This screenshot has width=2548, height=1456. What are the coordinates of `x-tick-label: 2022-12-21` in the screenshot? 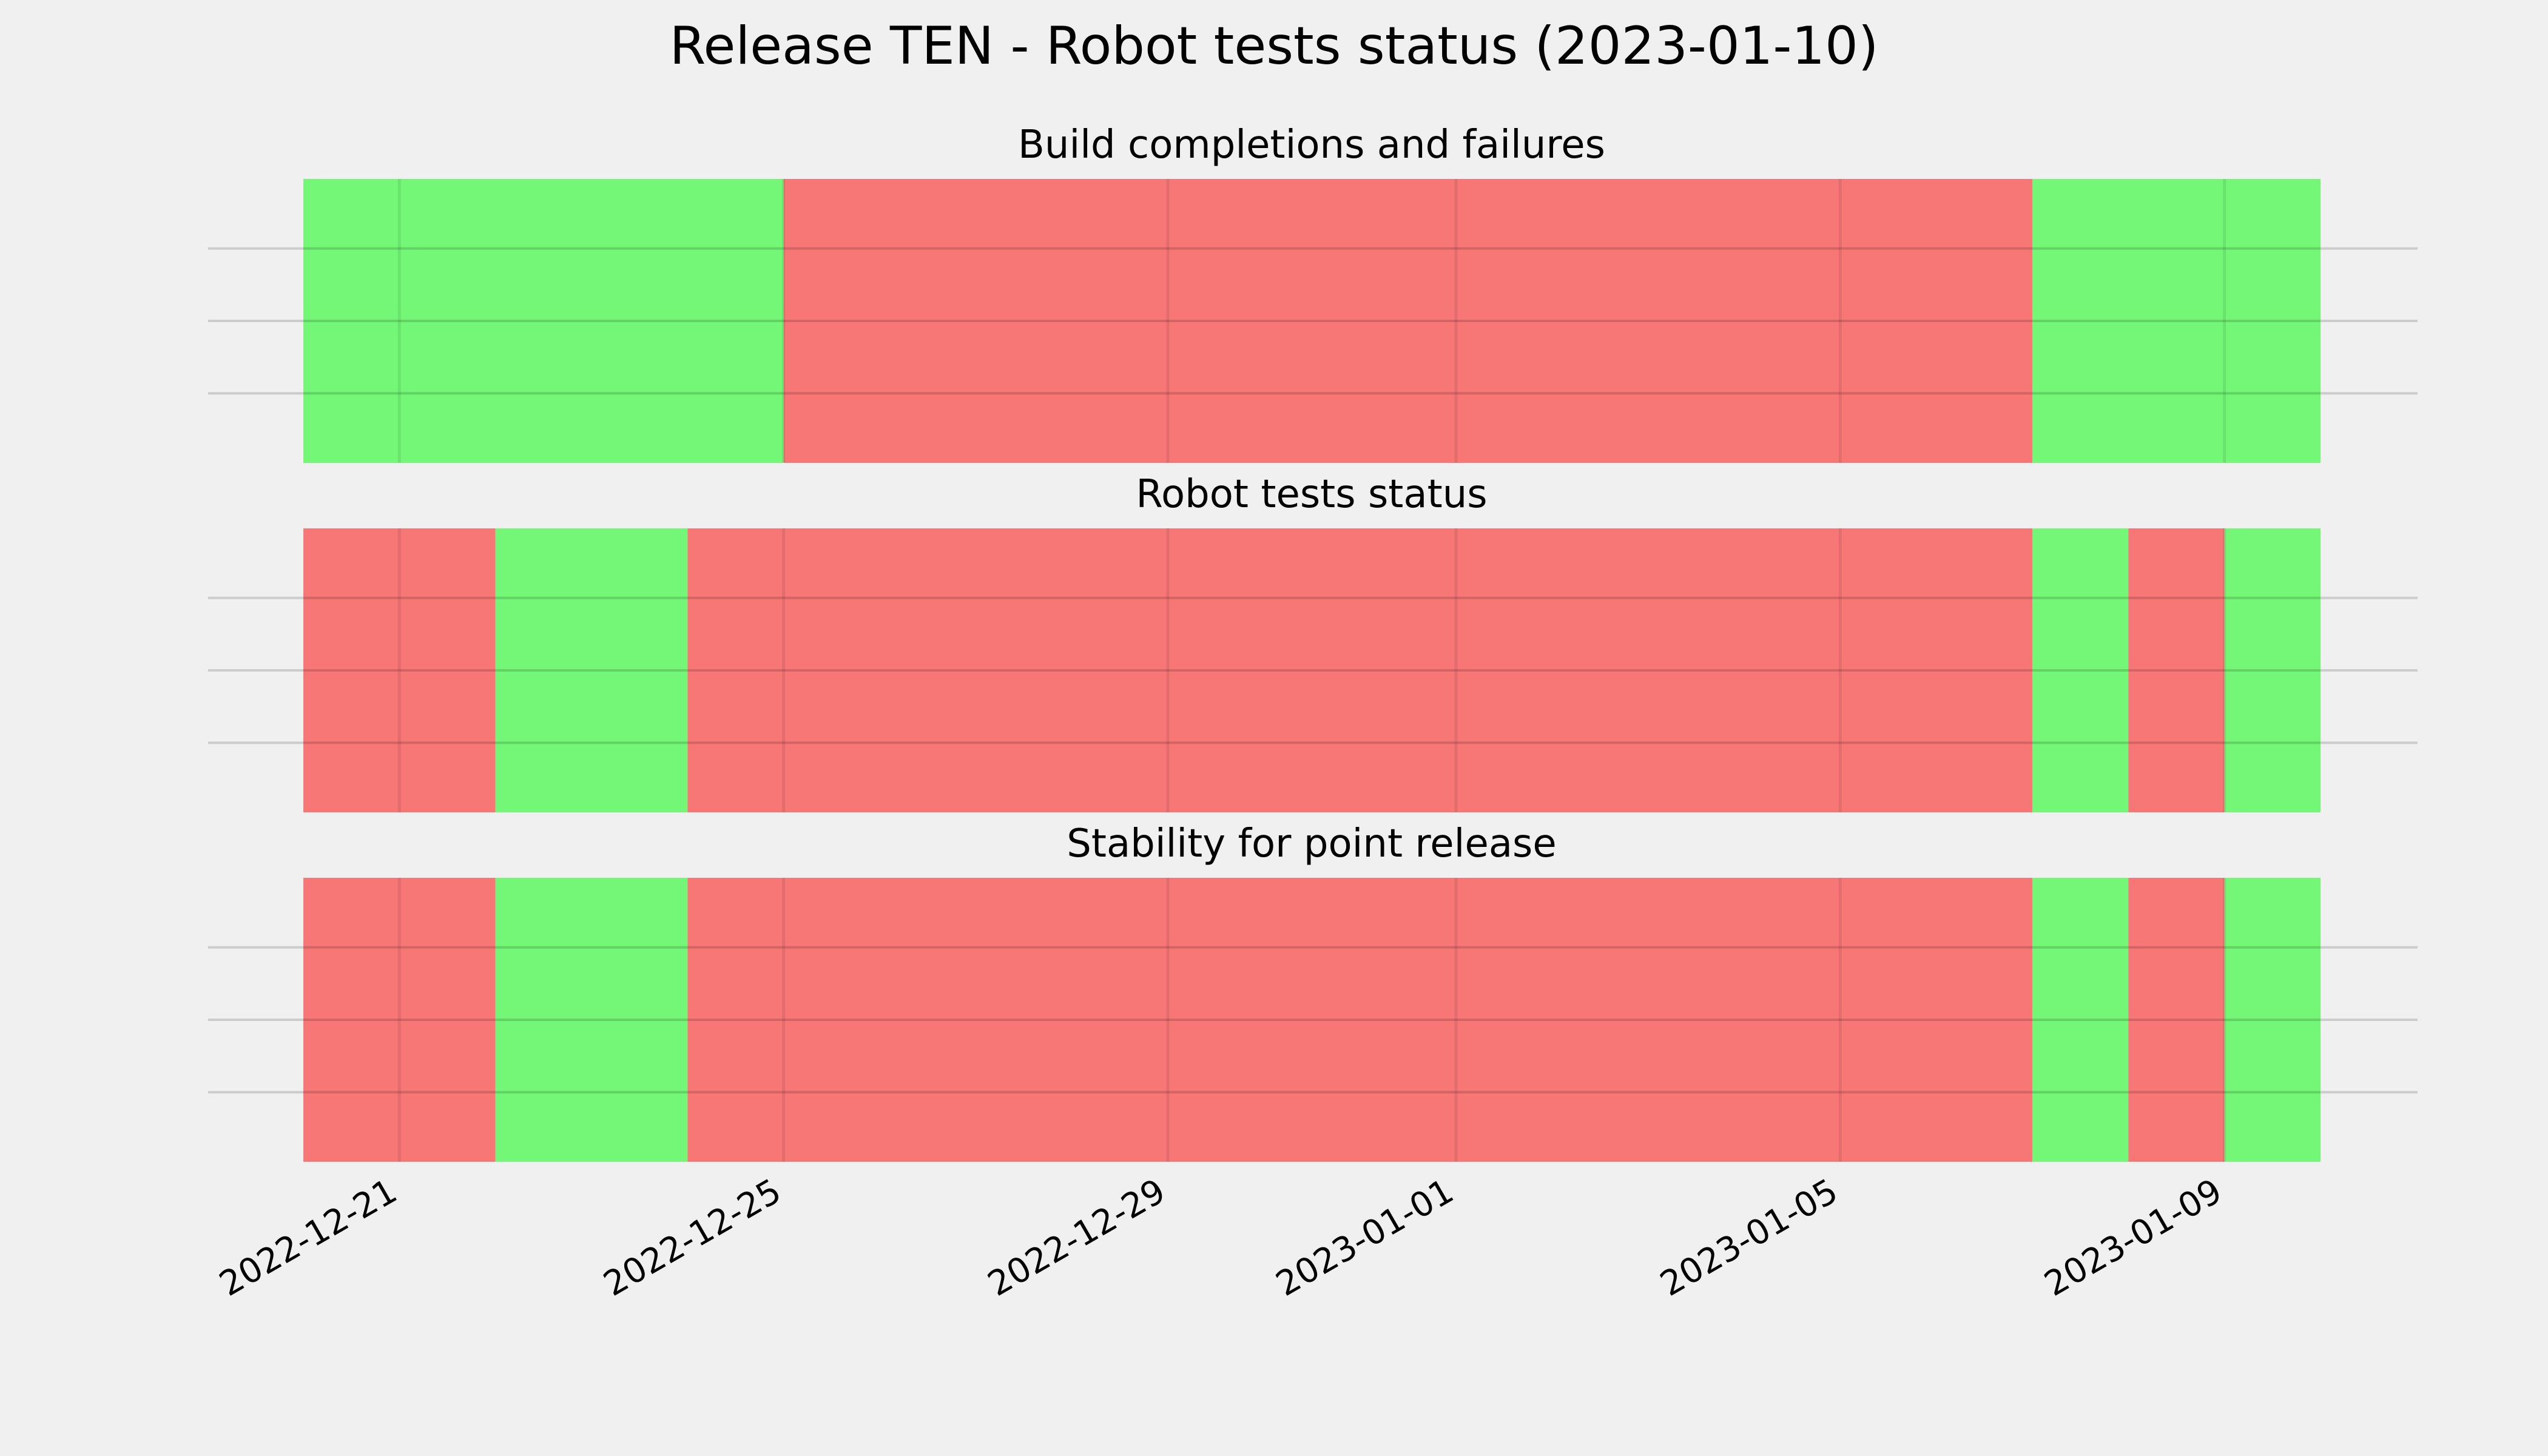 It's located at (308, 1237).